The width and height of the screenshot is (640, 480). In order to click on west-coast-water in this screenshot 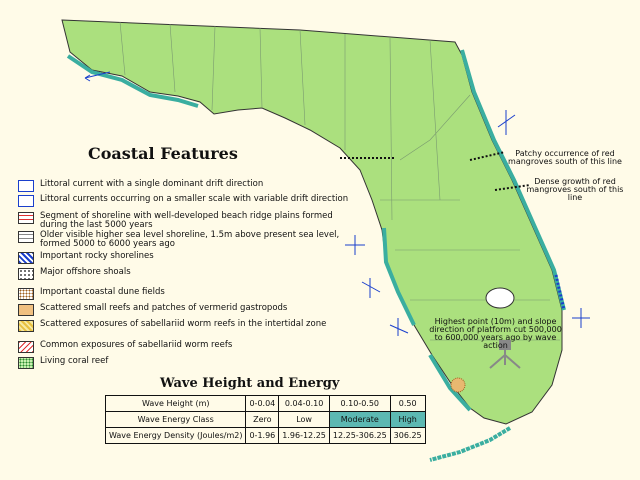, I will do `click(399, 276)`.